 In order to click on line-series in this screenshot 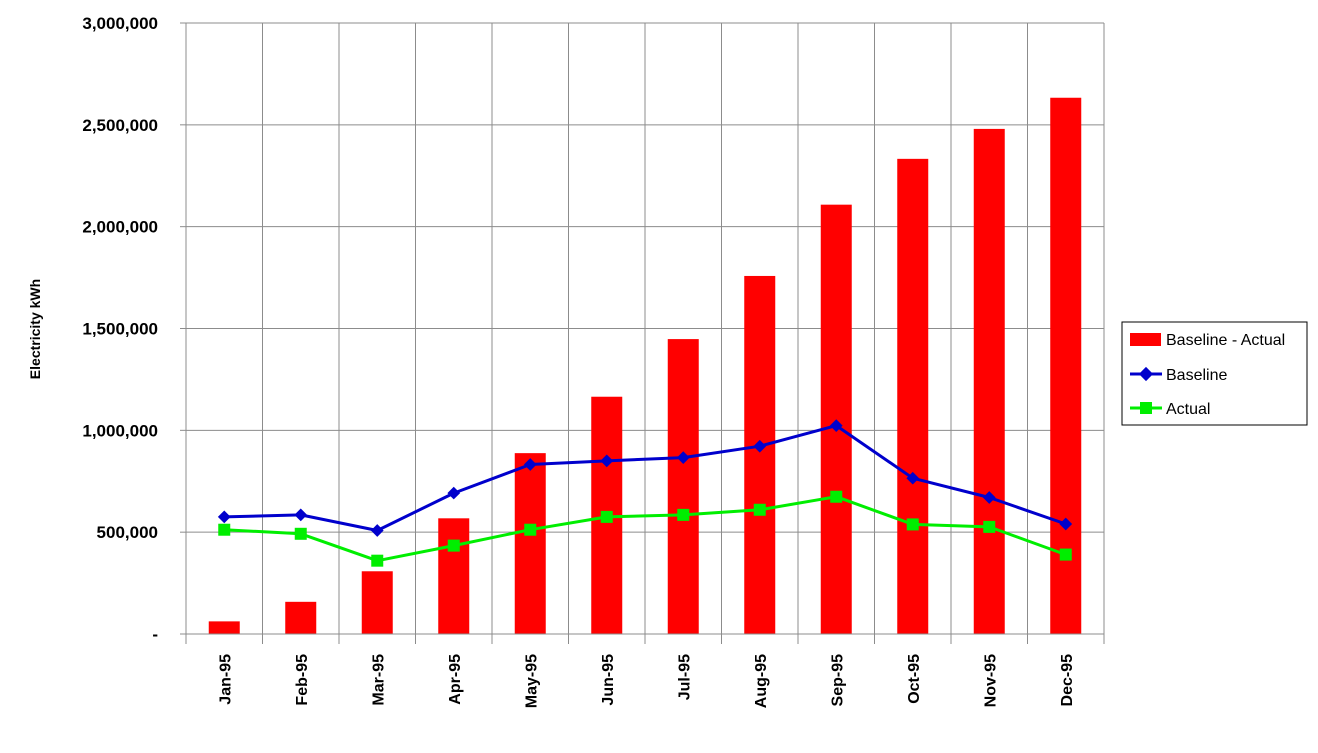, I will do `click(645, 493)`.